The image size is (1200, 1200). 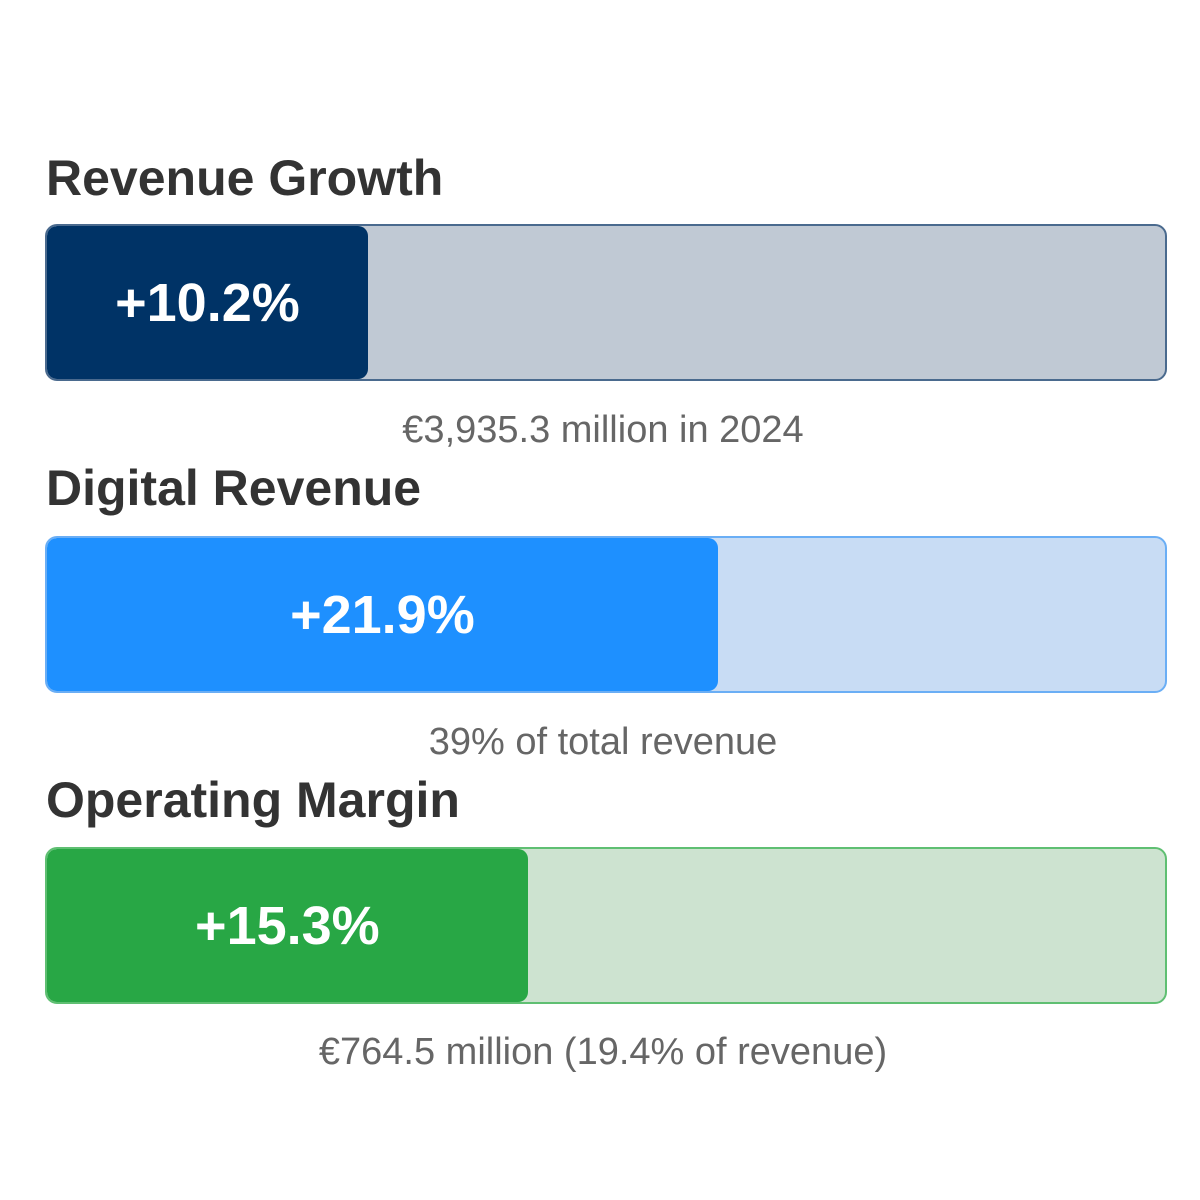 I want to click on progress-fill: +10.2%, so click(x=207, y=302).